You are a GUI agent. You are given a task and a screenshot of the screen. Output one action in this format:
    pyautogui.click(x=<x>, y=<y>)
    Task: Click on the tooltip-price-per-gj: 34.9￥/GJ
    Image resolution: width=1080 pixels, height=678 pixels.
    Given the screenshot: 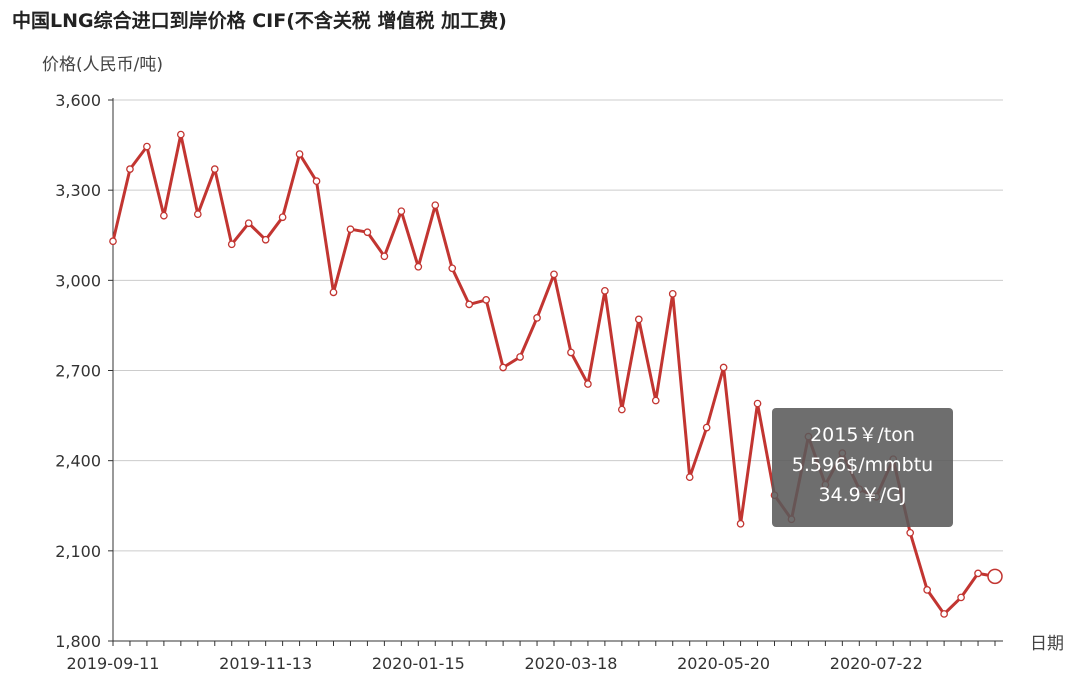 What is the action you would take?
    pyautogui.click(x=862, y=495)
    